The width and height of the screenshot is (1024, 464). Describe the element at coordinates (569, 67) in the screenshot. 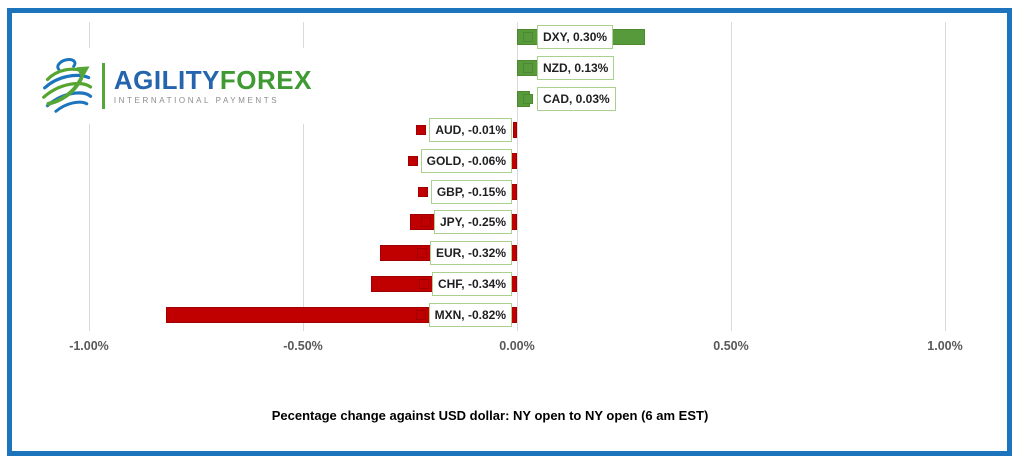

I see `bar-label-nzd: NZD, 0.13%` at that location.